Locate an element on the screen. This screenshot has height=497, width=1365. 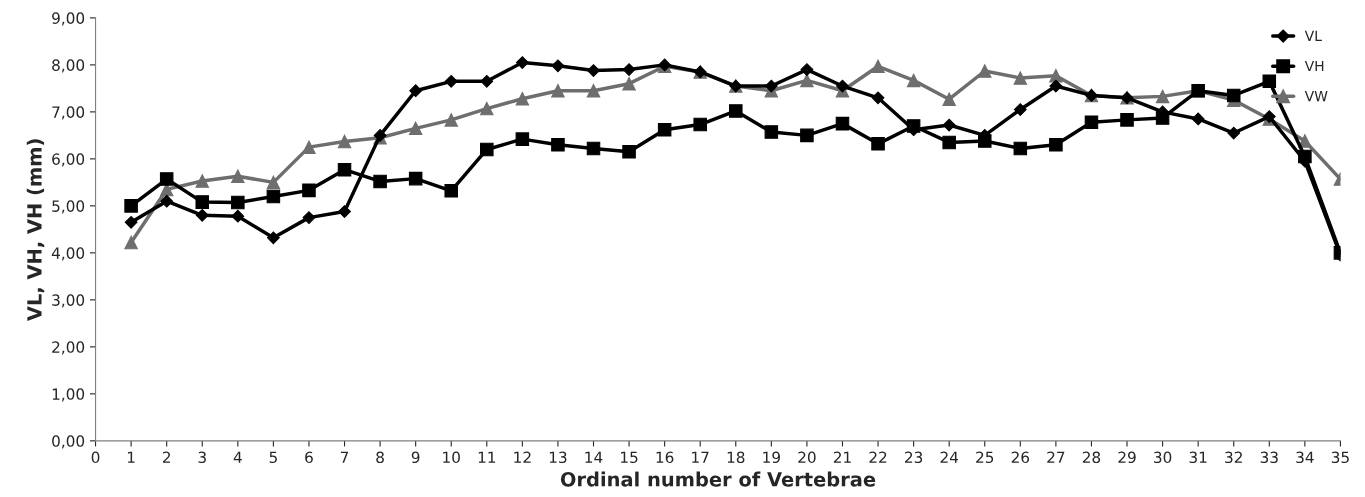
x-tick-label: 4 is located at coordinates (237, 457).